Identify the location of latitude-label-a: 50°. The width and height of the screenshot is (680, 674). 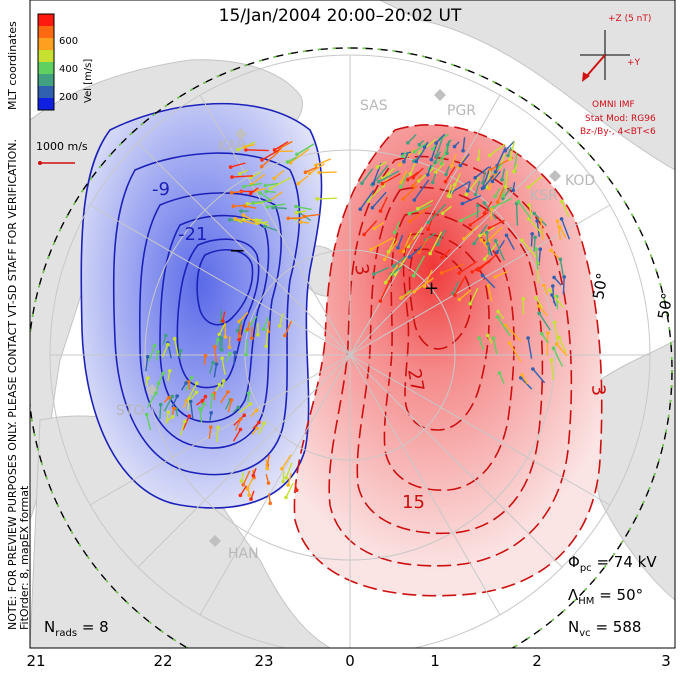
(600, 285).